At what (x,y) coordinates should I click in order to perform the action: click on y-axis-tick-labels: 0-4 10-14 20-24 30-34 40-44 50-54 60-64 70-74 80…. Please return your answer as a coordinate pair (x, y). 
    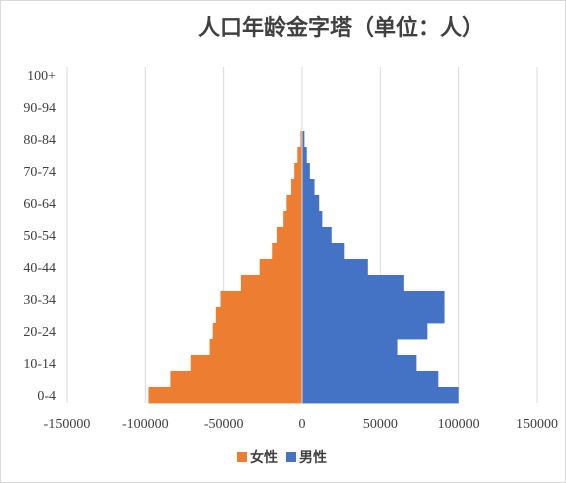
    Looking at the image, I should click on (39, 236).